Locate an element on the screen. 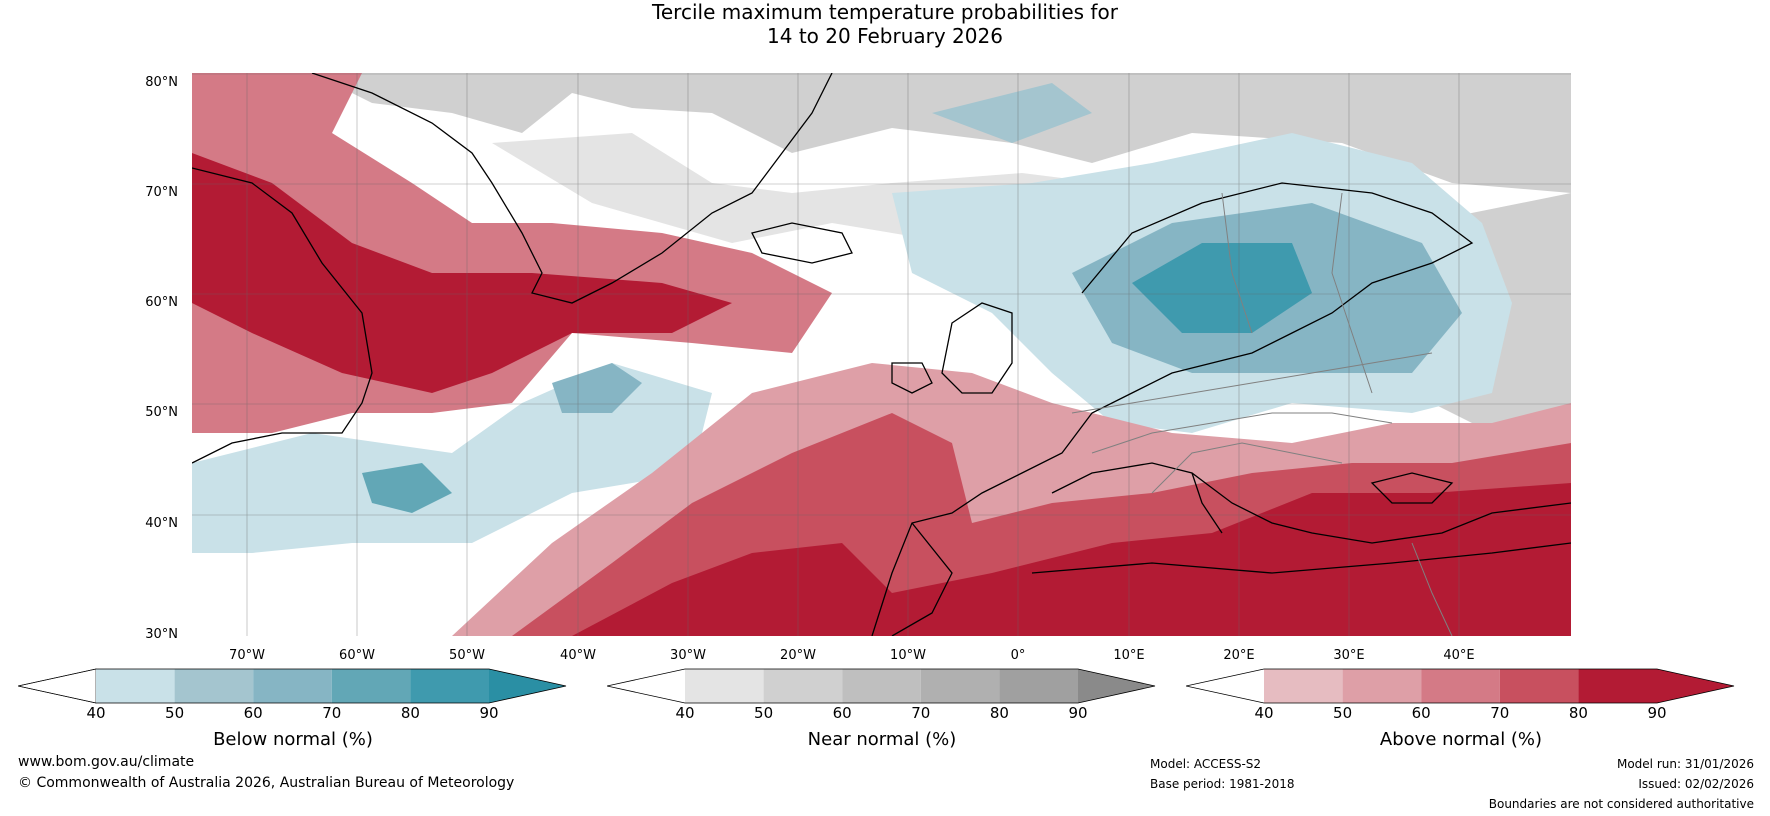  colorbar-below-tick: 90 is located at coordinates (489, 713).